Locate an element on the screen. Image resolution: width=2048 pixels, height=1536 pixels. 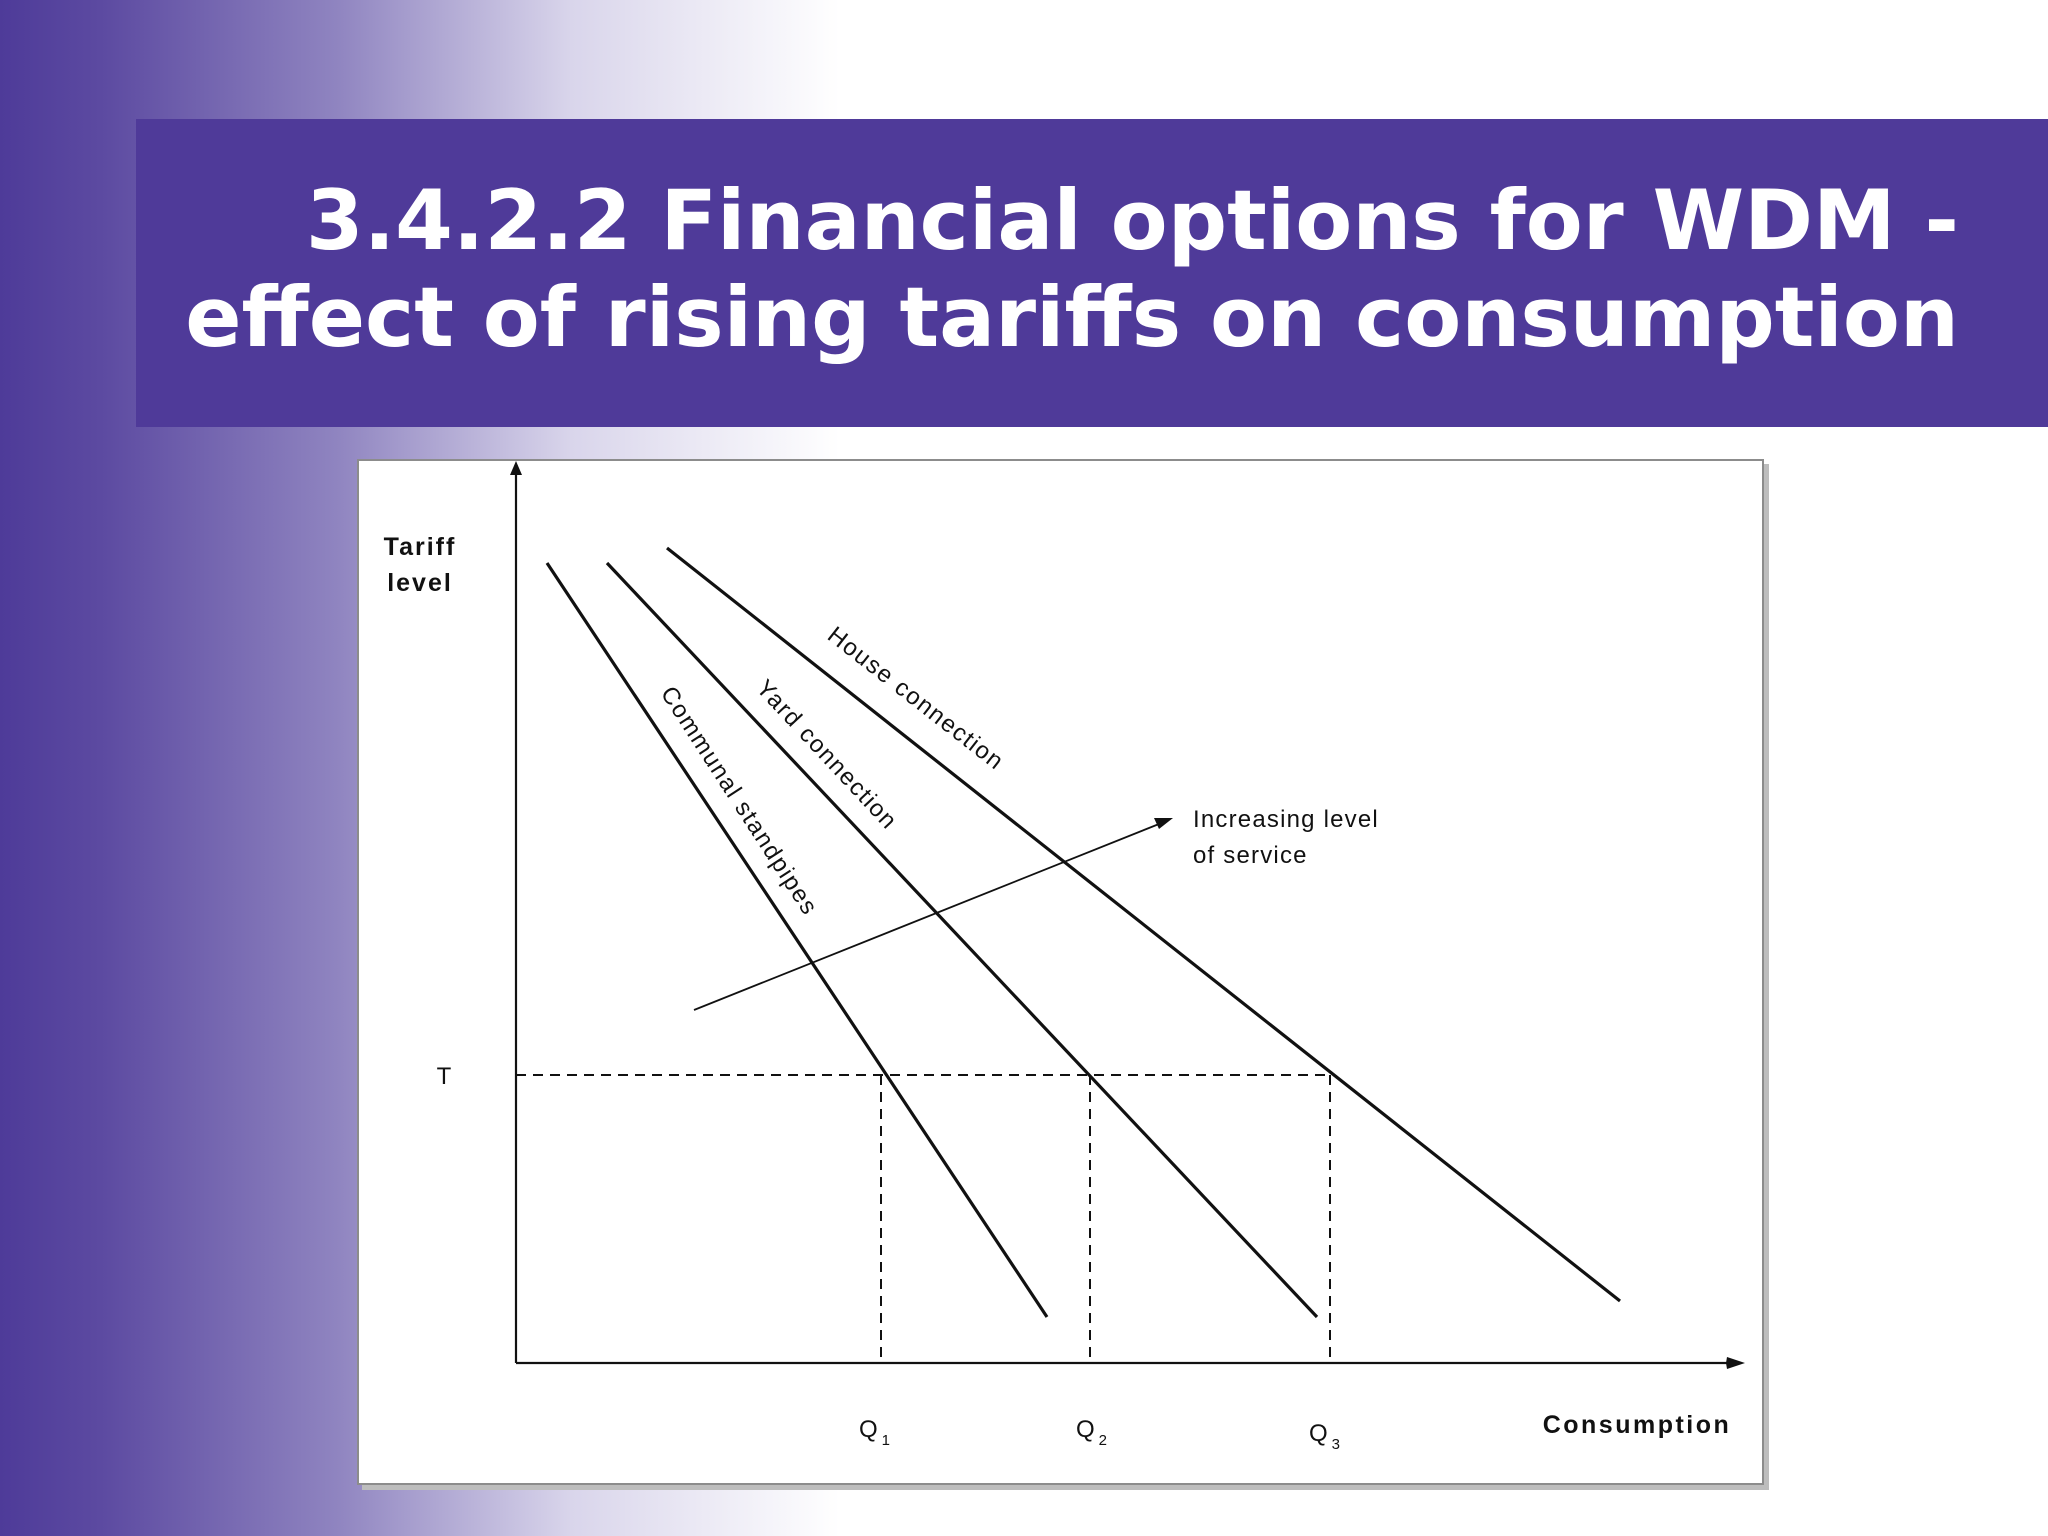
q3-label-main: Q is located at coordinates (1318, 1433).